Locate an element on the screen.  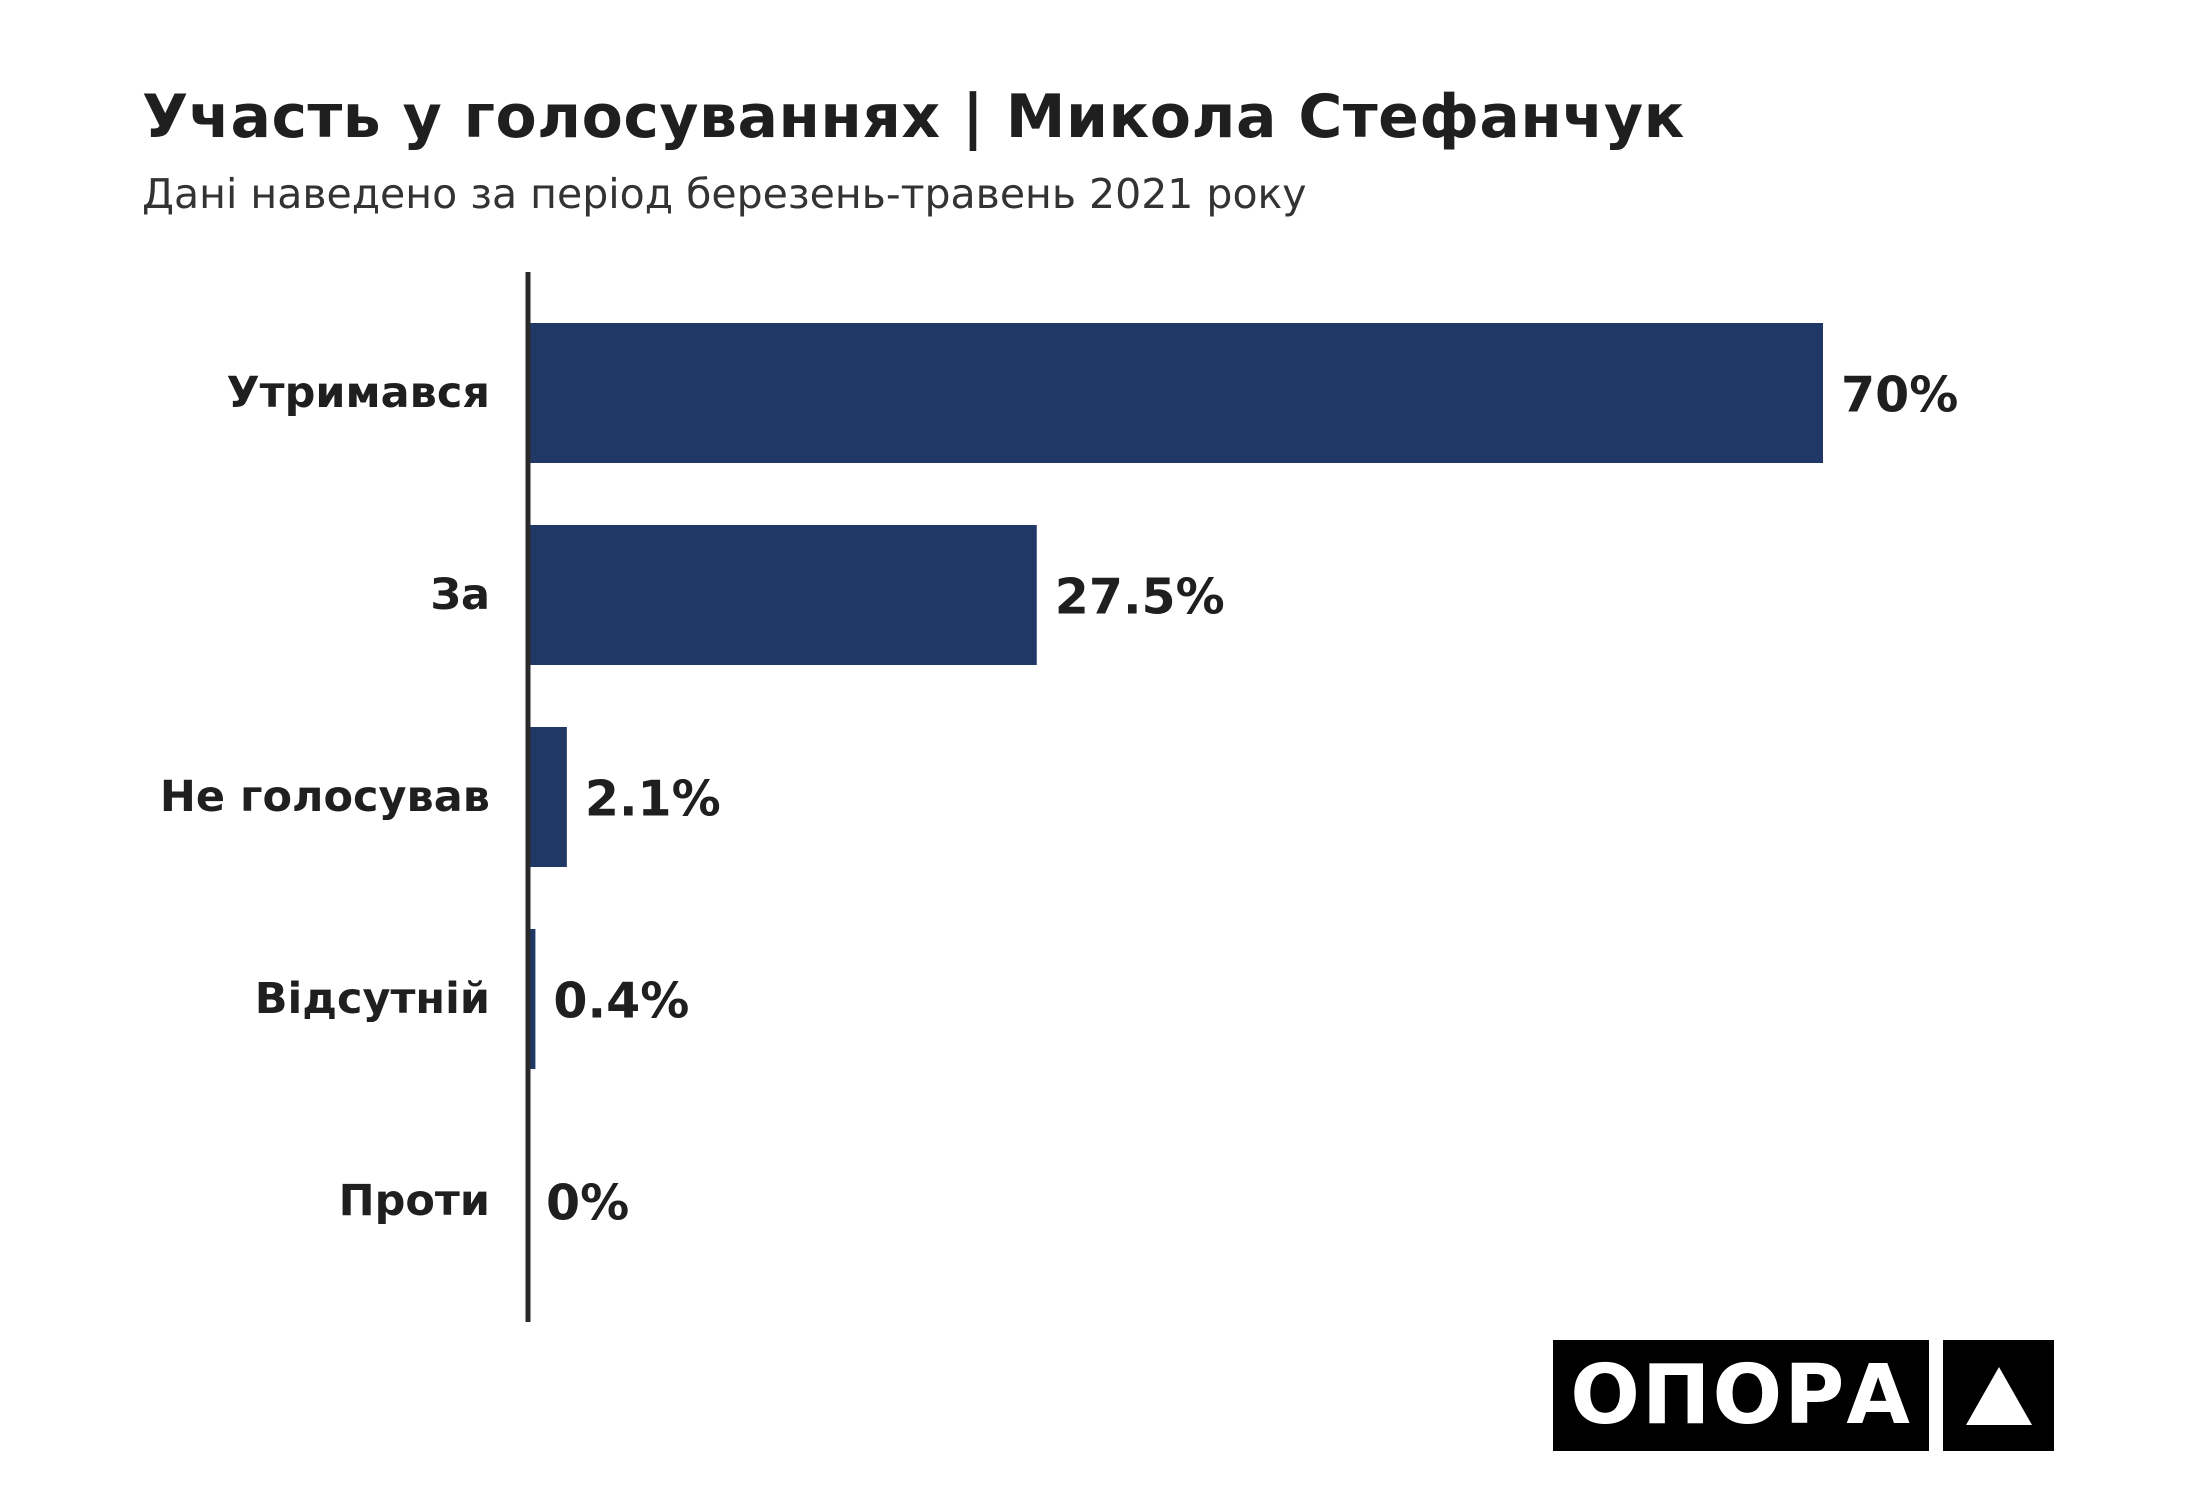
chart-title: Участь у голосуваннях | Микола Стефанчук is located at coordinates (913, 117).